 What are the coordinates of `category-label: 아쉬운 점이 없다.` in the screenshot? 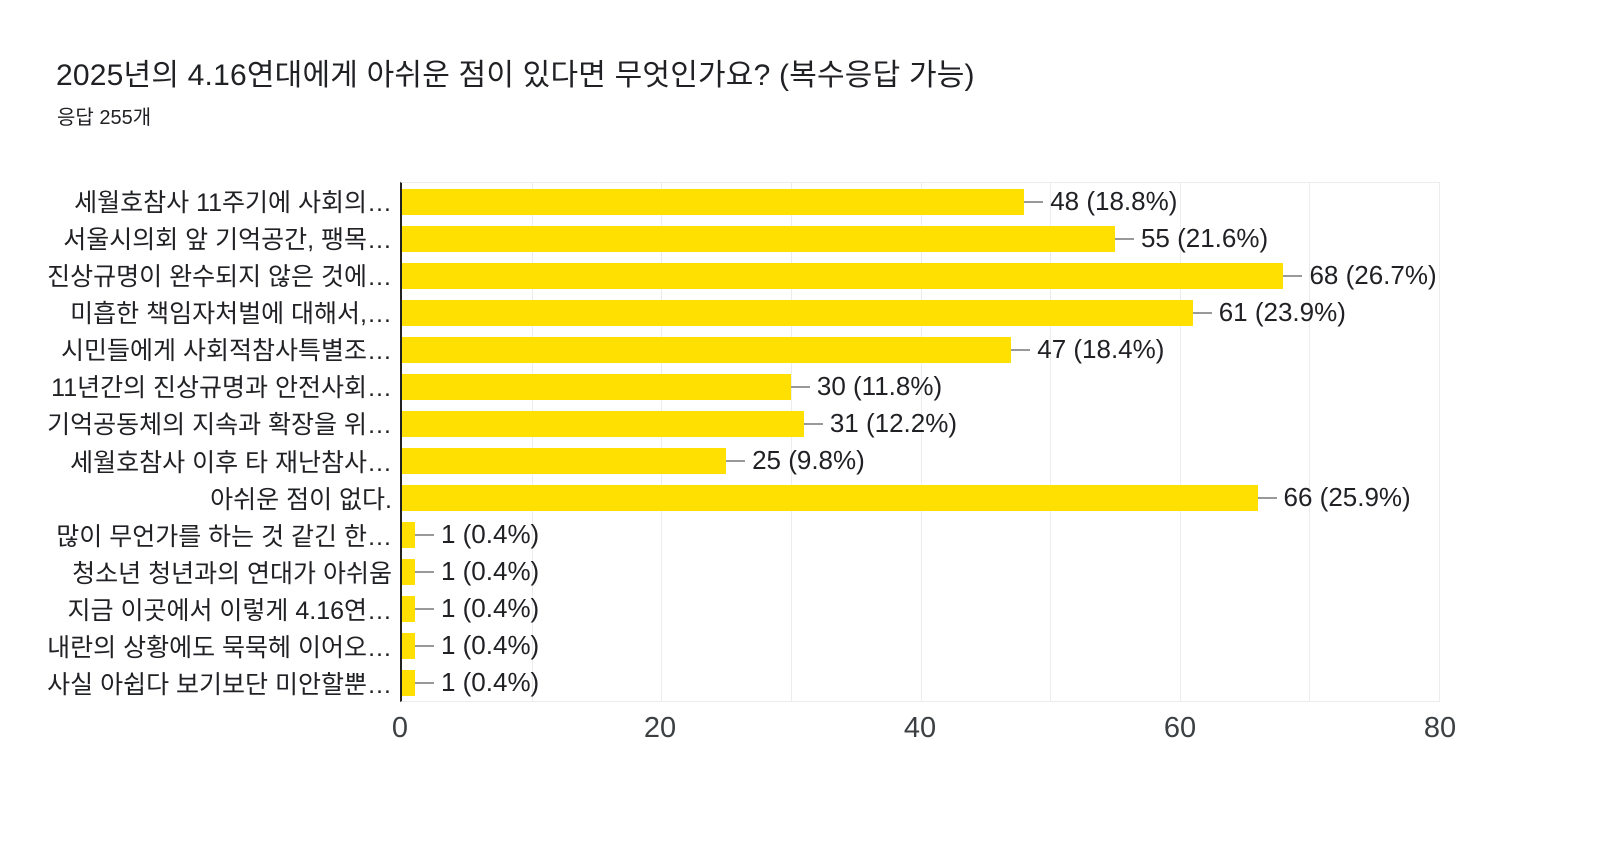 It's located at (301, 499).